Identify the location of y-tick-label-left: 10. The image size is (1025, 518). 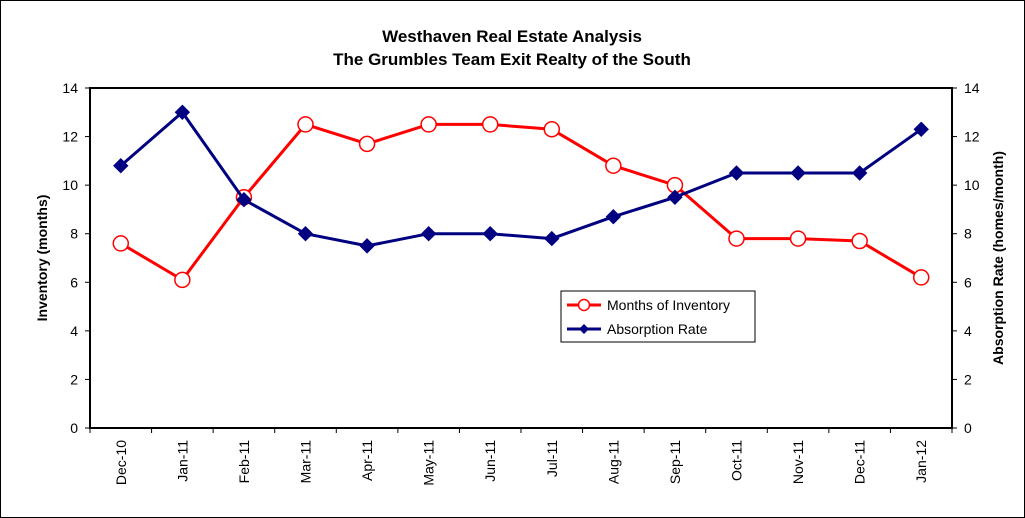
(70, 185).